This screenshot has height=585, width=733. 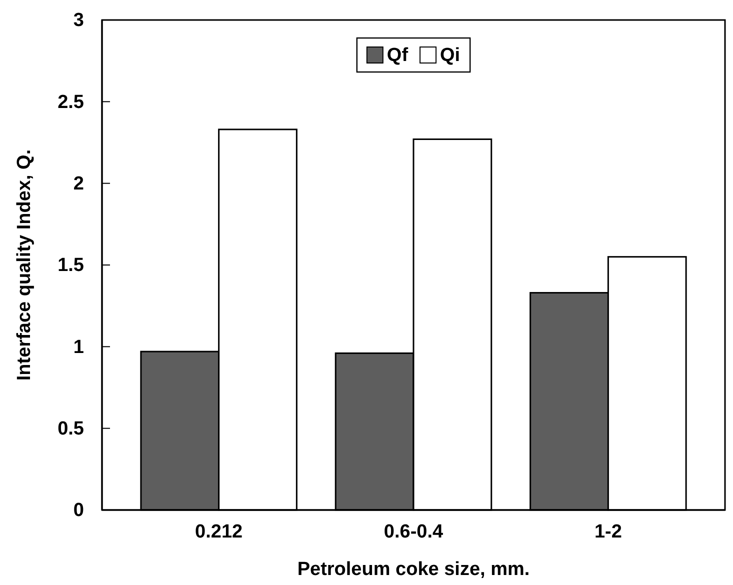 I want to click on x-tick-label: 0.6-0.4, so click(x=414, y=531).